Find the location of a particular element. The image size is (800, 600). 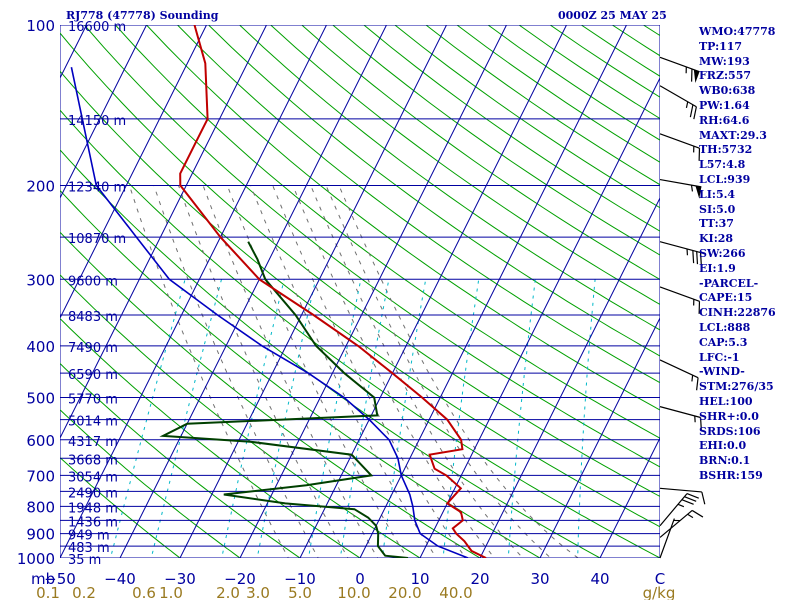

pressure-label: 300 is located at coordinates (40, 280).